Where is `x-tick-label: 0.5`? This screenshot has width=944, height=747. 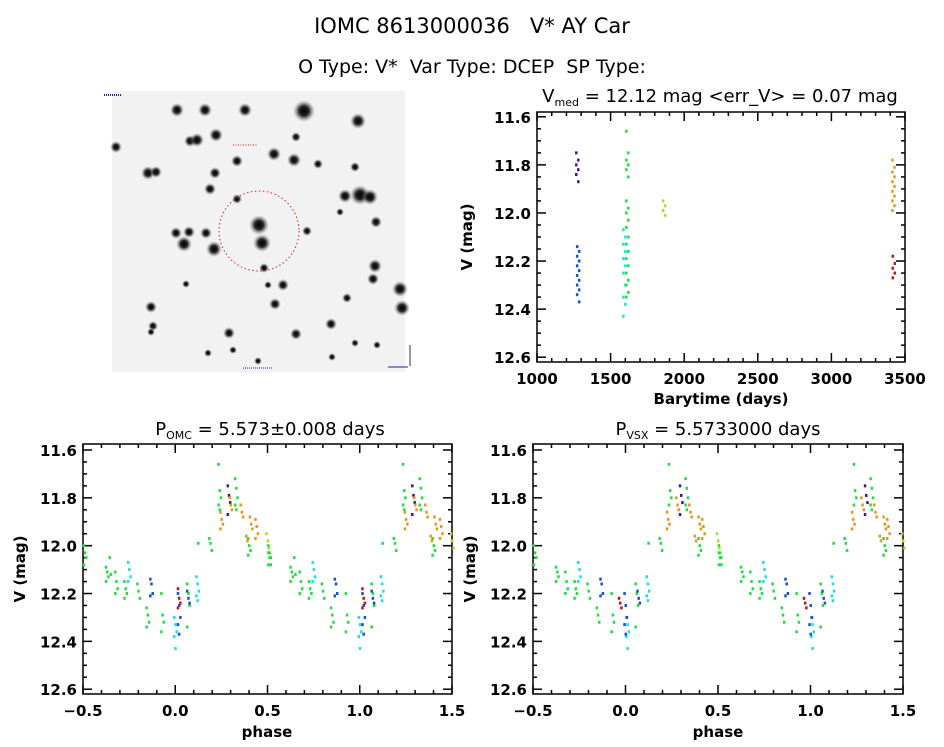 x-tick-label: 0.5 is located at coordinates (267, 711).